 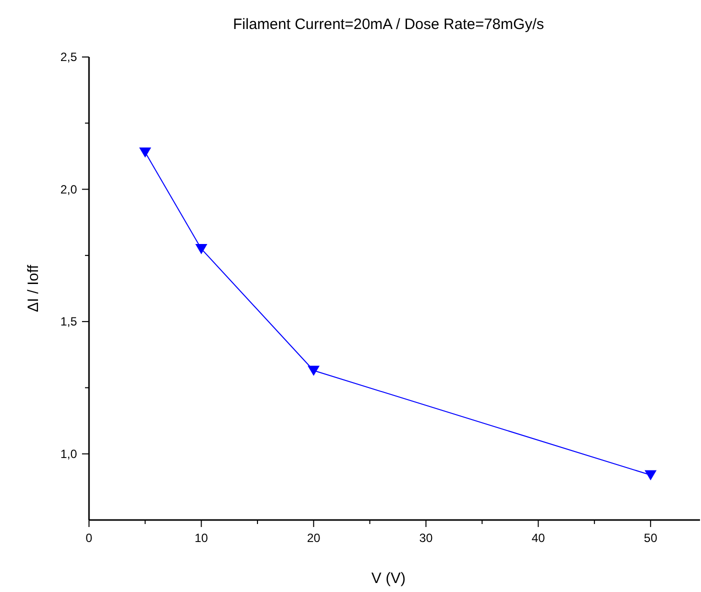 What do you see at coordinates (69, 189) in the screenshot?
I see `y-tick-label: 2,0` at bounding box center [69, 189].